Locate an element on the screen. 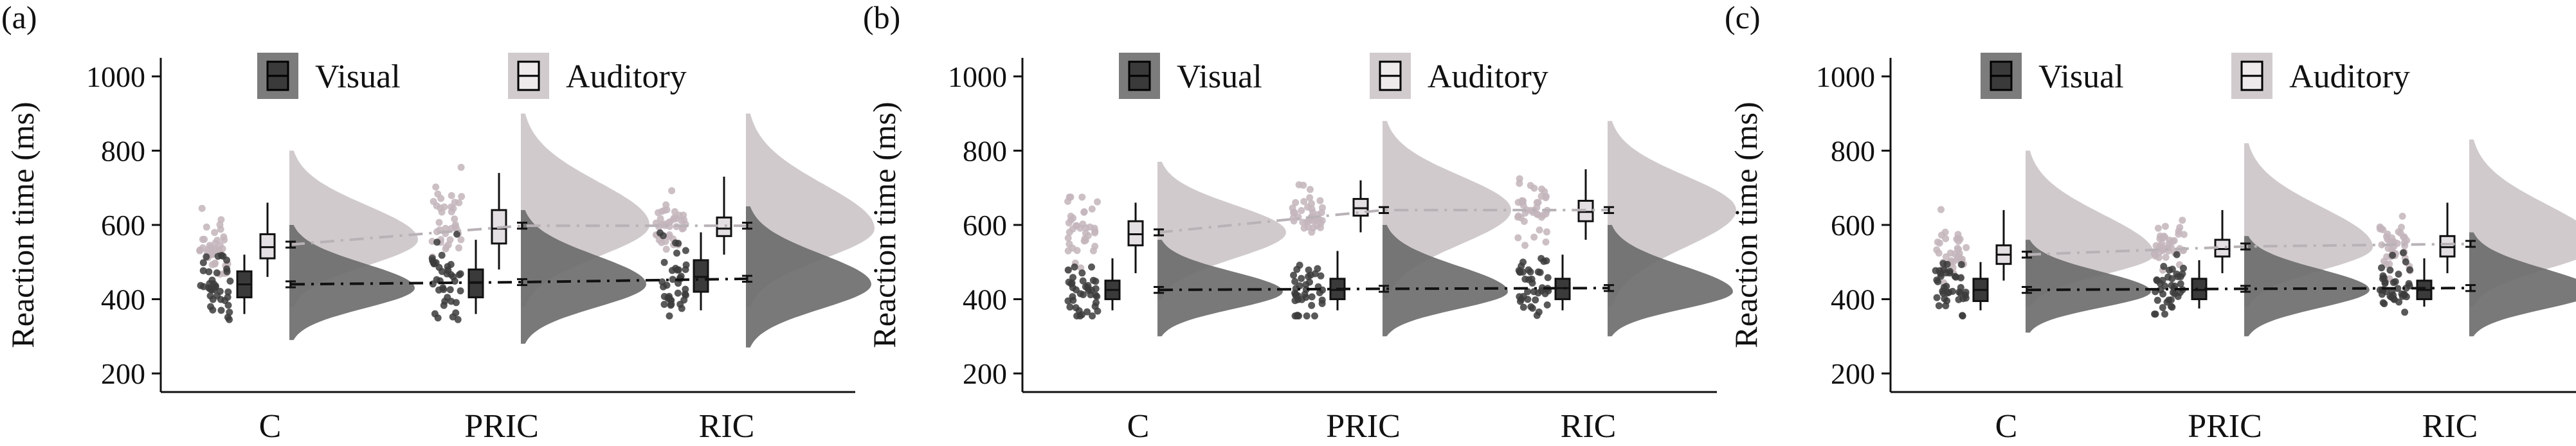 The width and height of the screenshot is (2576, 446). legend-label-visual: Visual is located at coordinates (2081, 76).